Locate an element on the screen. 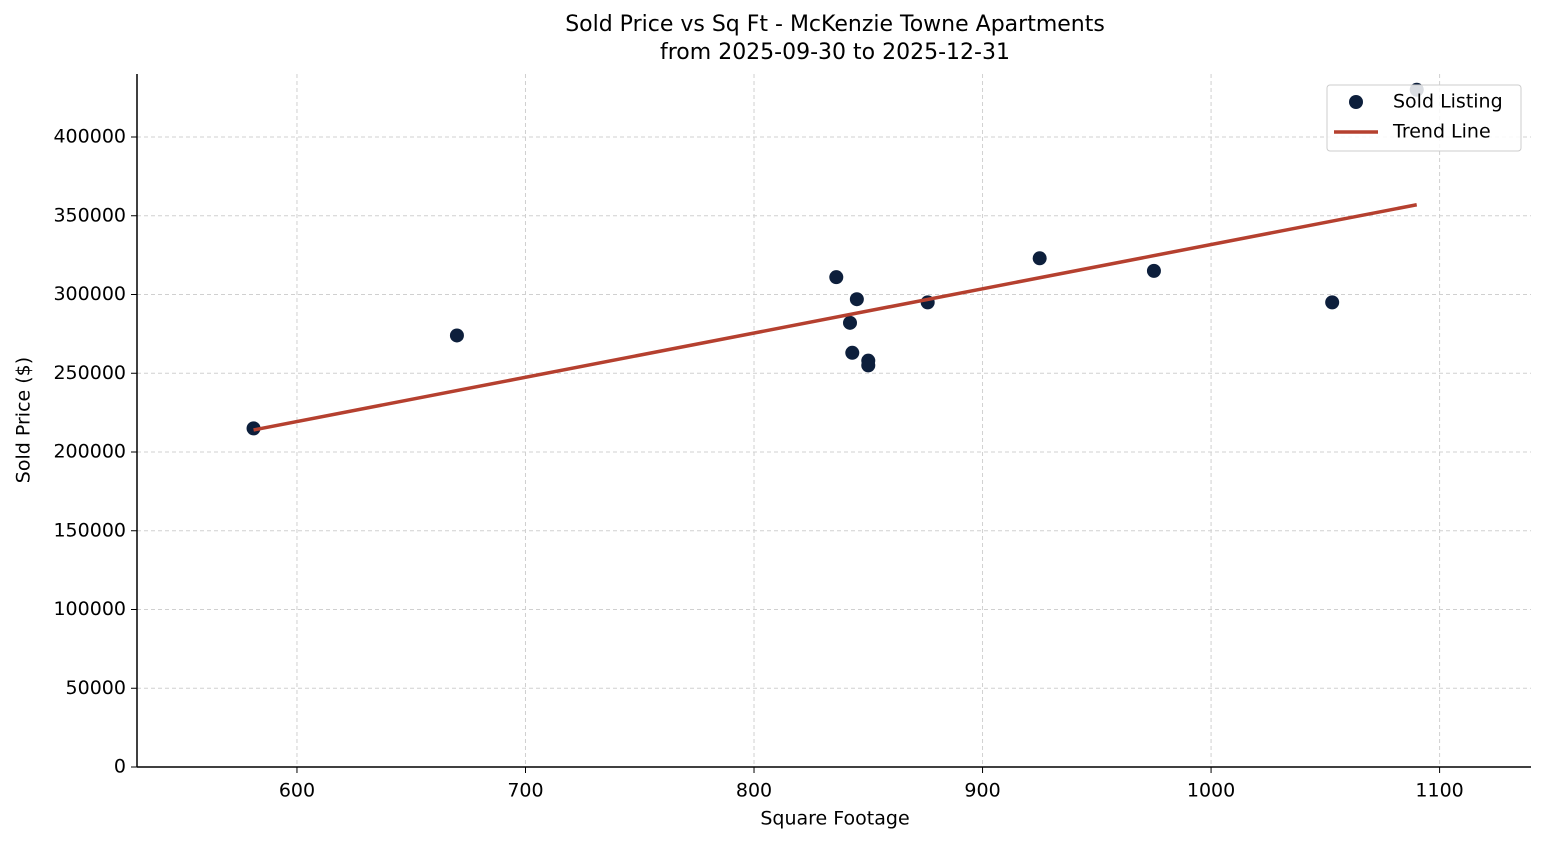 This screenshot has width=1547, height=845. y-tick-label: 250000 is located at coordinates (89, 373).